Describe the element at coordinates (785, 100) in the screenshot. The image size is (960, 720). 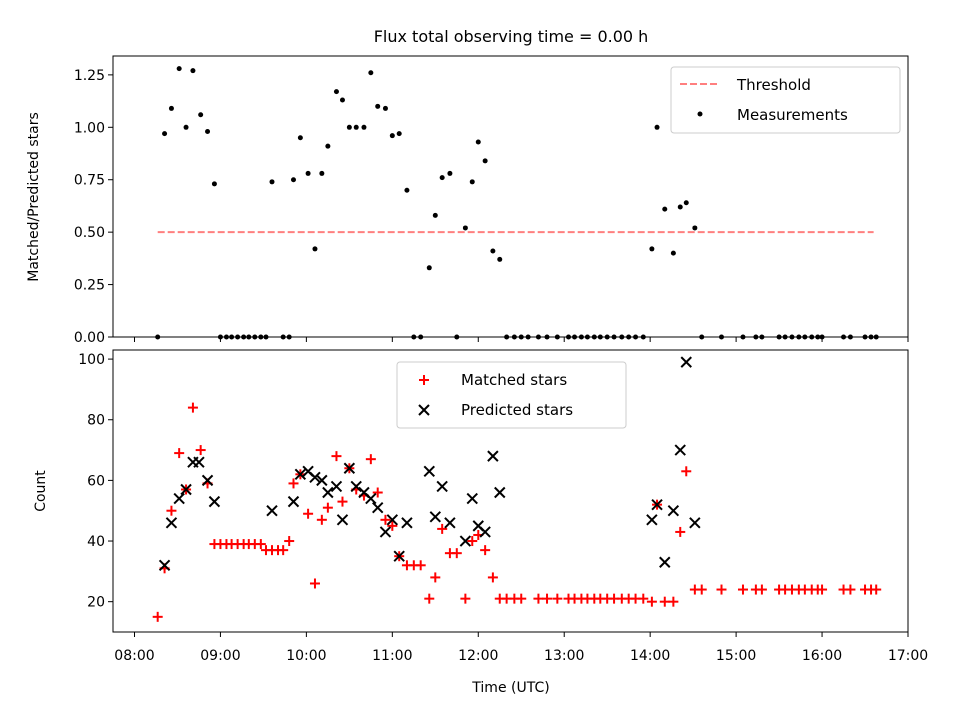
I see `ratio-legend-box` at that location.